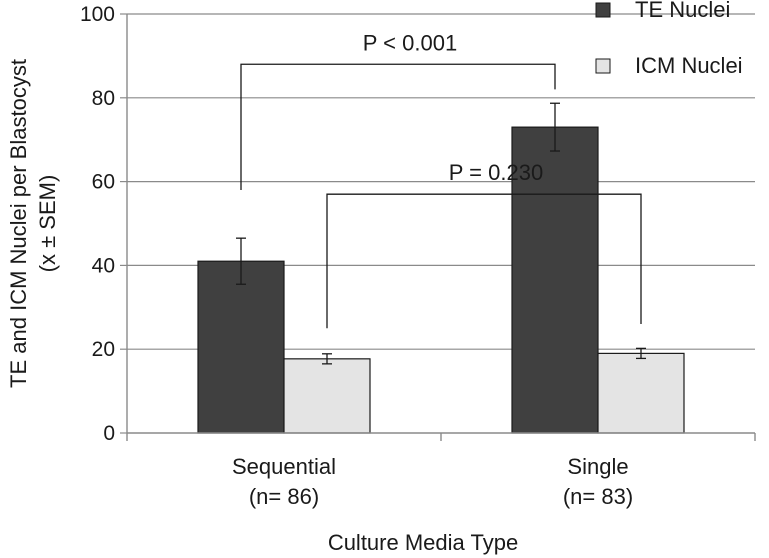 Image resolution: width=769 pixels, height=558 pixels. I want to click on x-category-label: (n= 86), so click(284, 496).